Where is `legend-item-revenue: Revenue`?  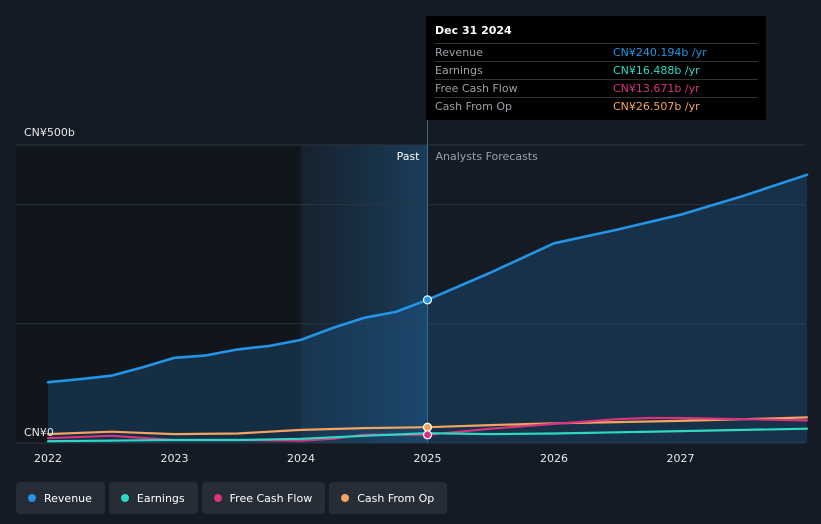
legend-item-revenue: Revenue is located at coordinates (60, 498).